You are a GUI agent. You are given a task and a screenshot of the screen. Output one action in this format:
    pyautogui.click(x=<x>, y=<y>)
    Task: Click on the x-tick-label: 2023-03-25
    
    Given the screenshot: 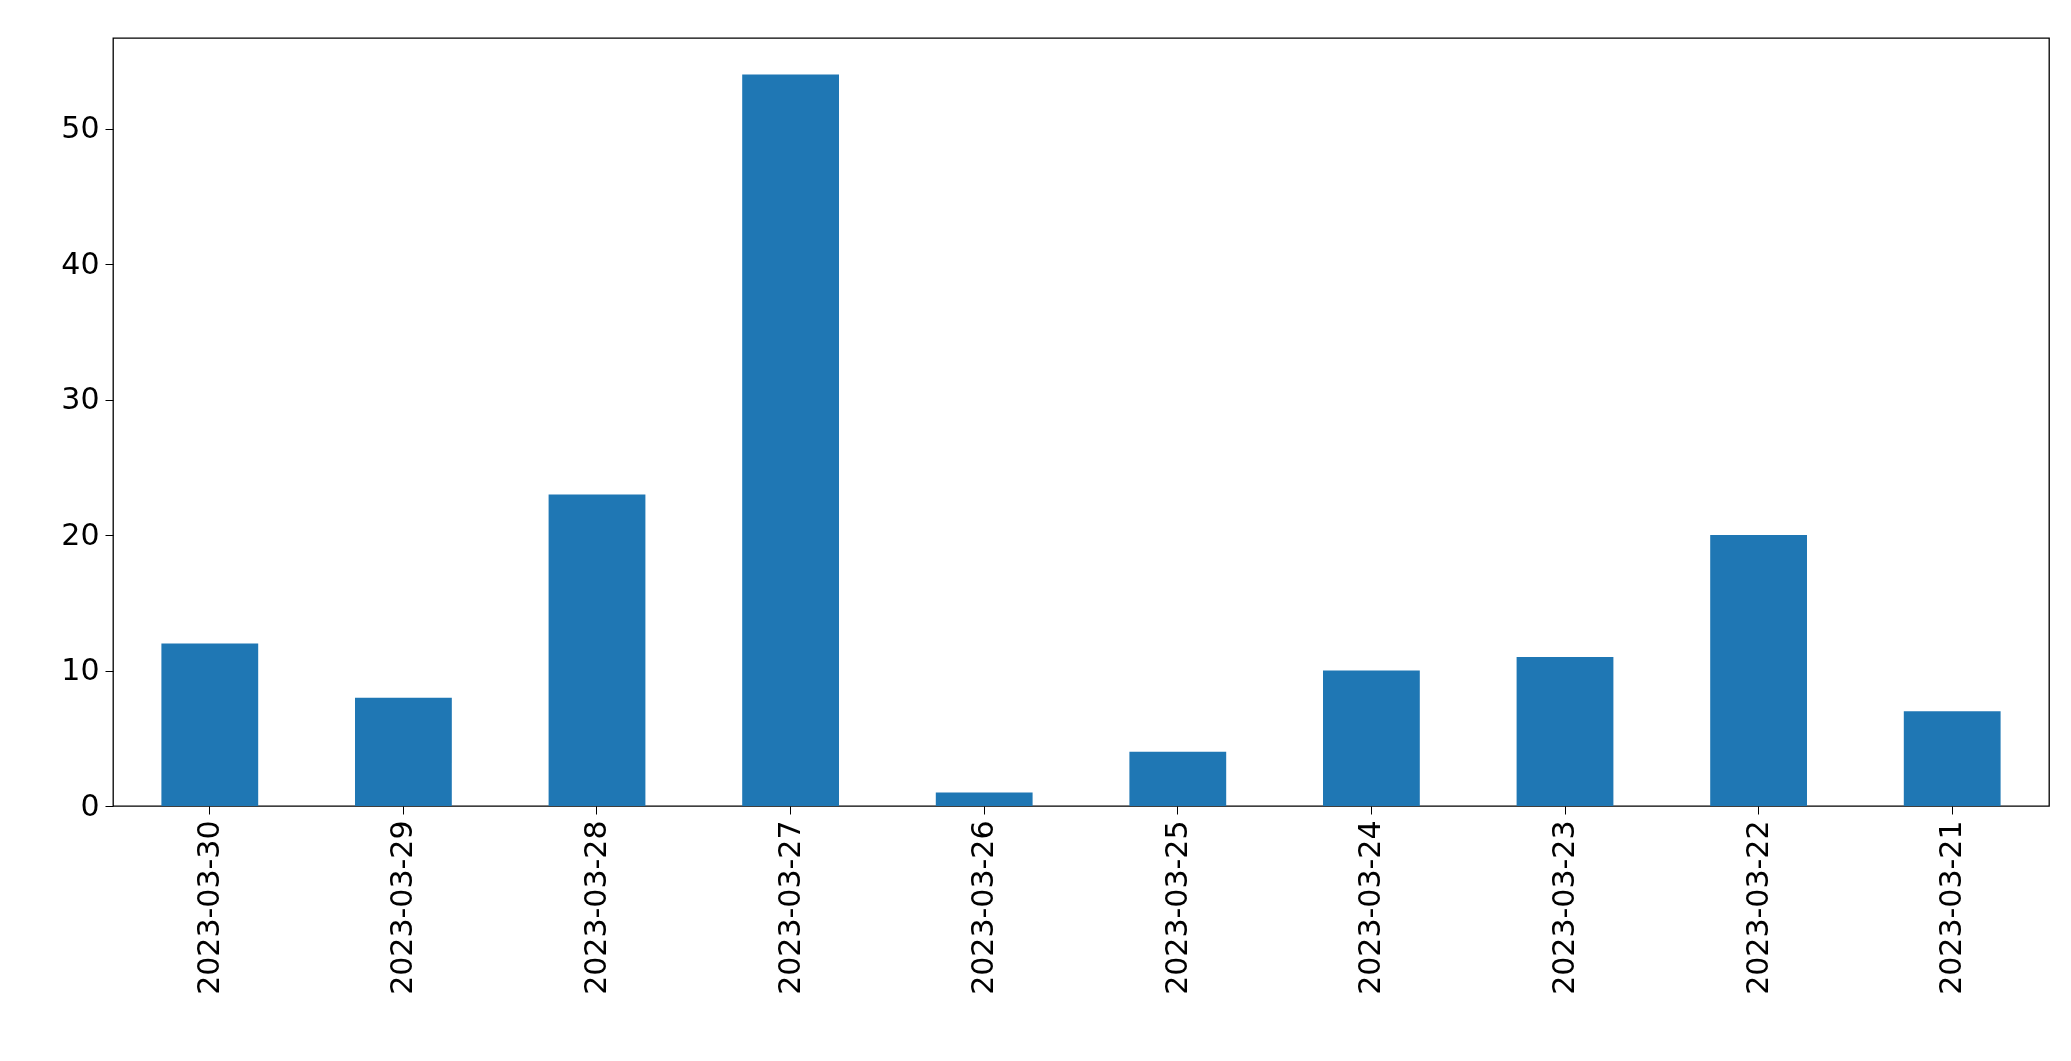 What is the action you would take?
    pyautogui.click(x=1176, y=907)
    